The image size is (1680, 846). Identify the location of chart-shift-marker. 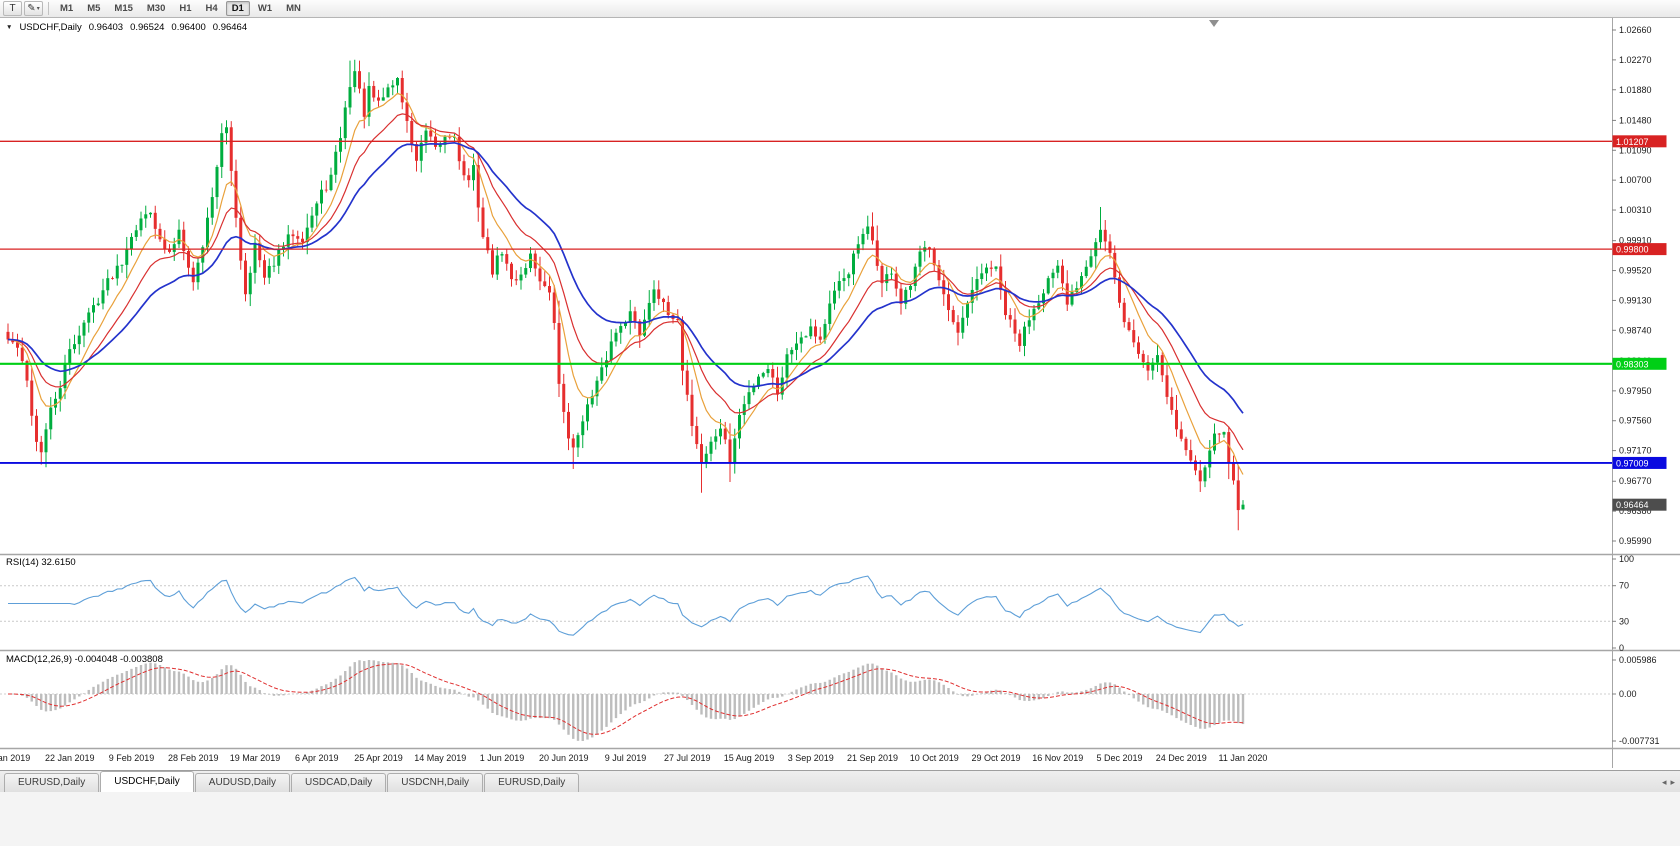
(1214, 23).